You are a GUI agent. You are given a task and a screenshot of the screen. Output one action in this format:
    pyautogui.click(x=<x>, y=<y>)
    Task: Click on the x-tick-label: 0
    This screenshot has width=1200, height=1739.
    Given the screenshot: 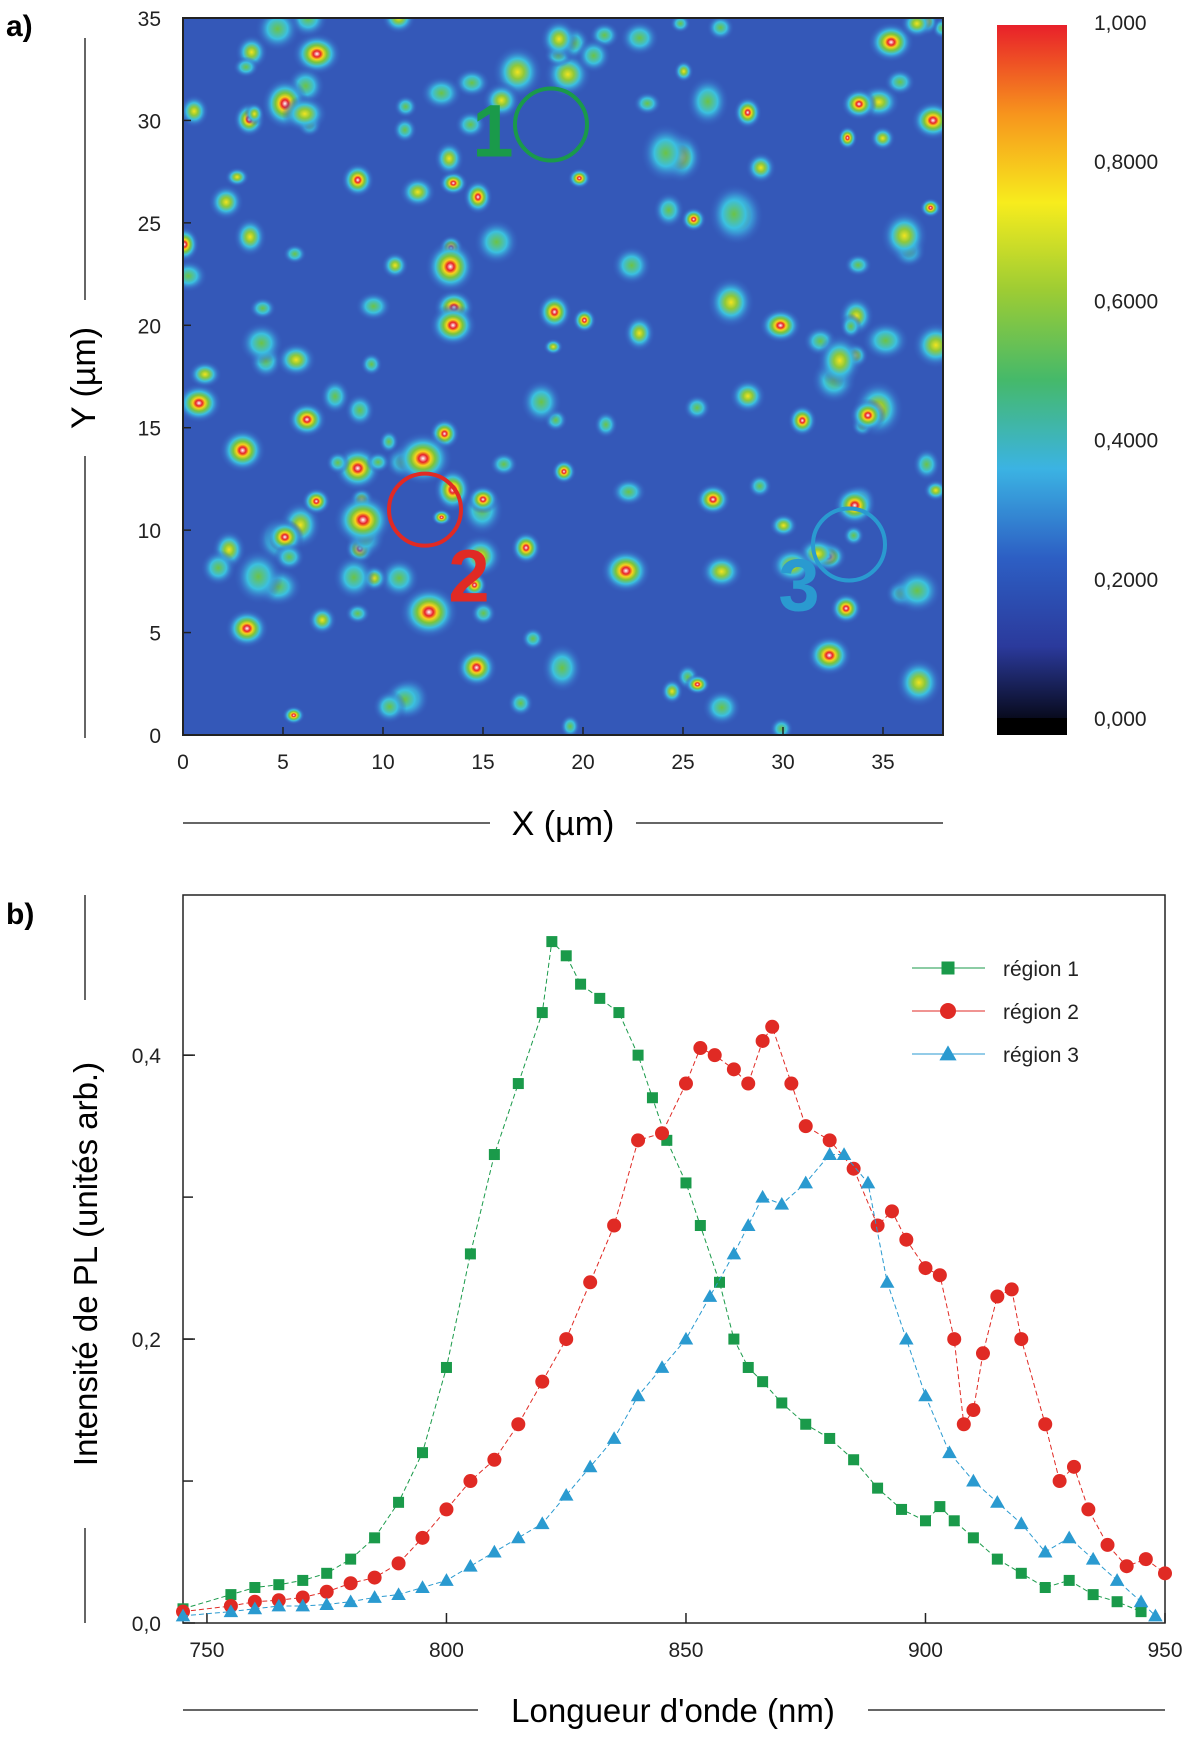 What is the action you would take?
    pyautogui.click(x=183, y=762)
    